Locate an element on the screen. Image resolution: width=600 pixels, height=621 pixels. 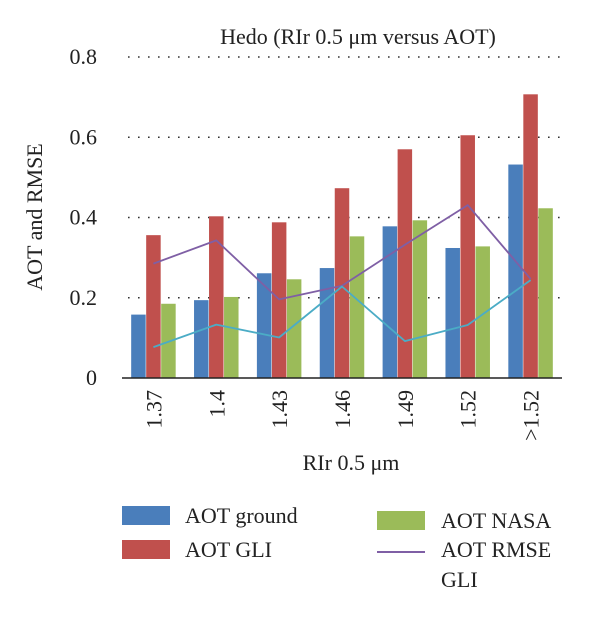
chart-title: Hedo (RIr 0.5 μm versus AOT) is located at coordinates (358, 36).